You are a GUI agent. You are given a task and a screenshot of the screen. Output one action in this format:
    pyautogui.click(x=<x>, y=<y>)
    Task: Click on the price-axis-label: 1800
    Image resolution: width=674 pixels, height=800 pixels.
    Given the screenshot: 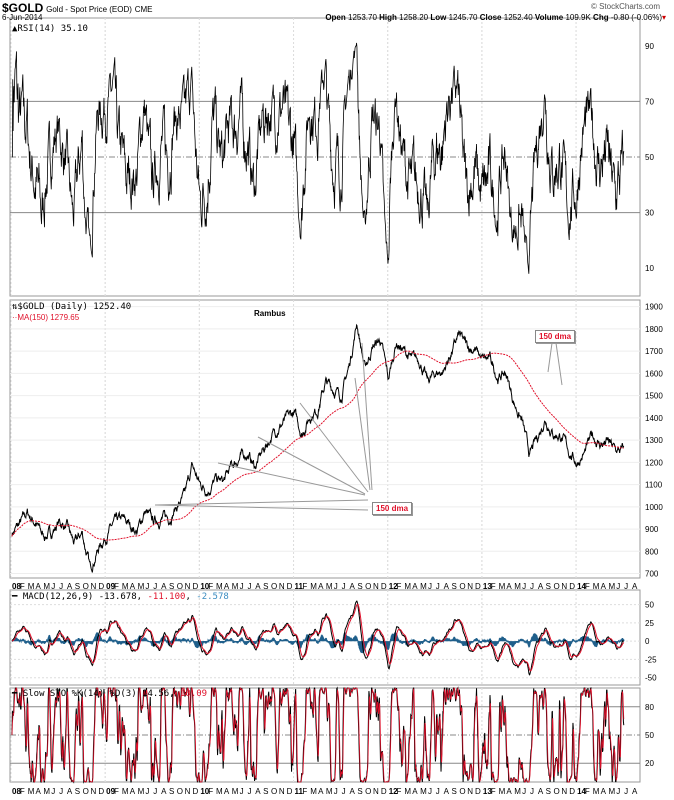 What is the action you would take?
    pyautogui.click(x=654, y=329)
    